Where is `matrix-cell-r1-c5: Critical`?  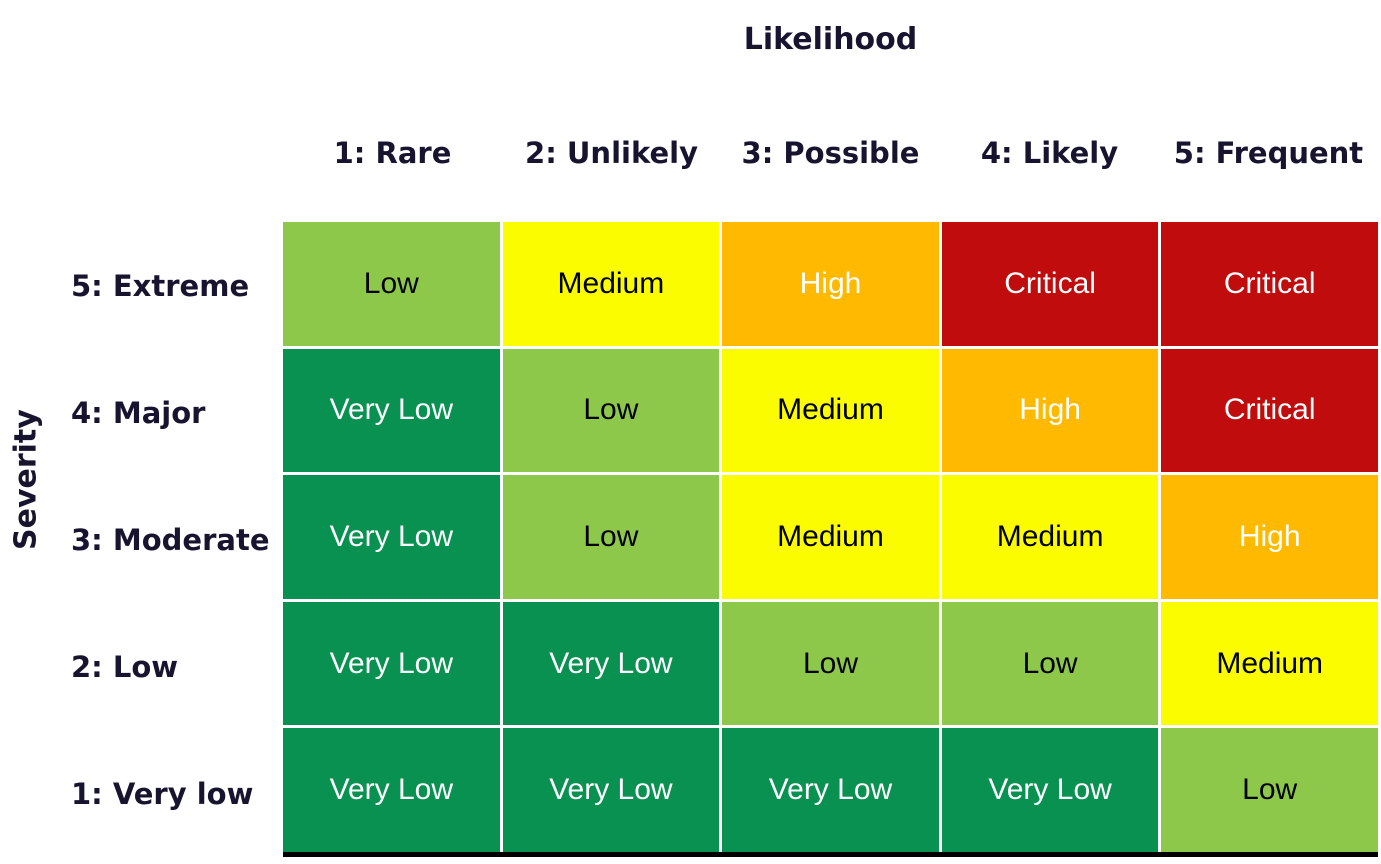 matrix-cell-r1-c5: Critical is located at coordinates (1269, 284).